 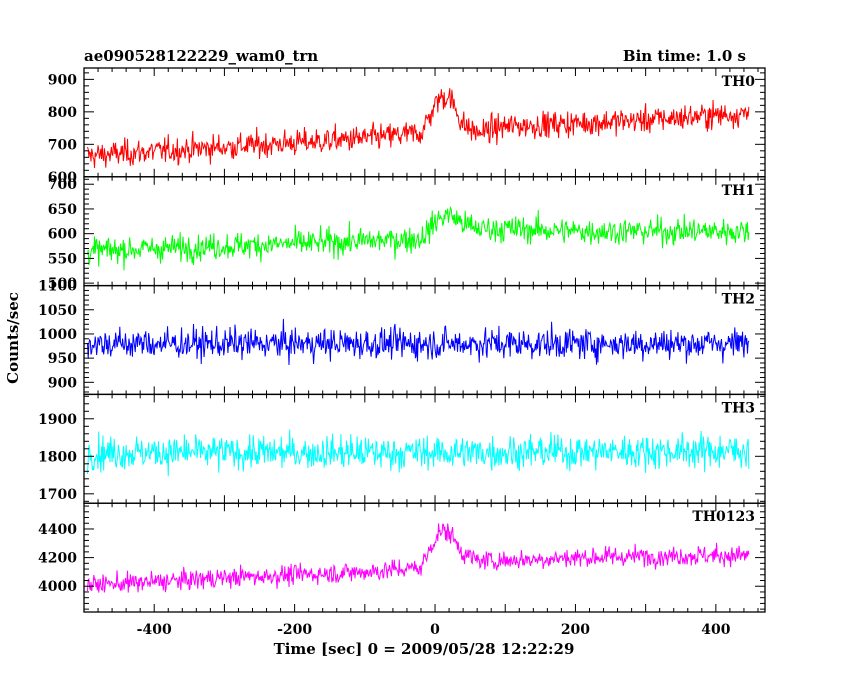 What do you see at coordinates (57, 559) in the screenshot?
I see `y-tick-label: 4200` at bounding box center [57, 559].